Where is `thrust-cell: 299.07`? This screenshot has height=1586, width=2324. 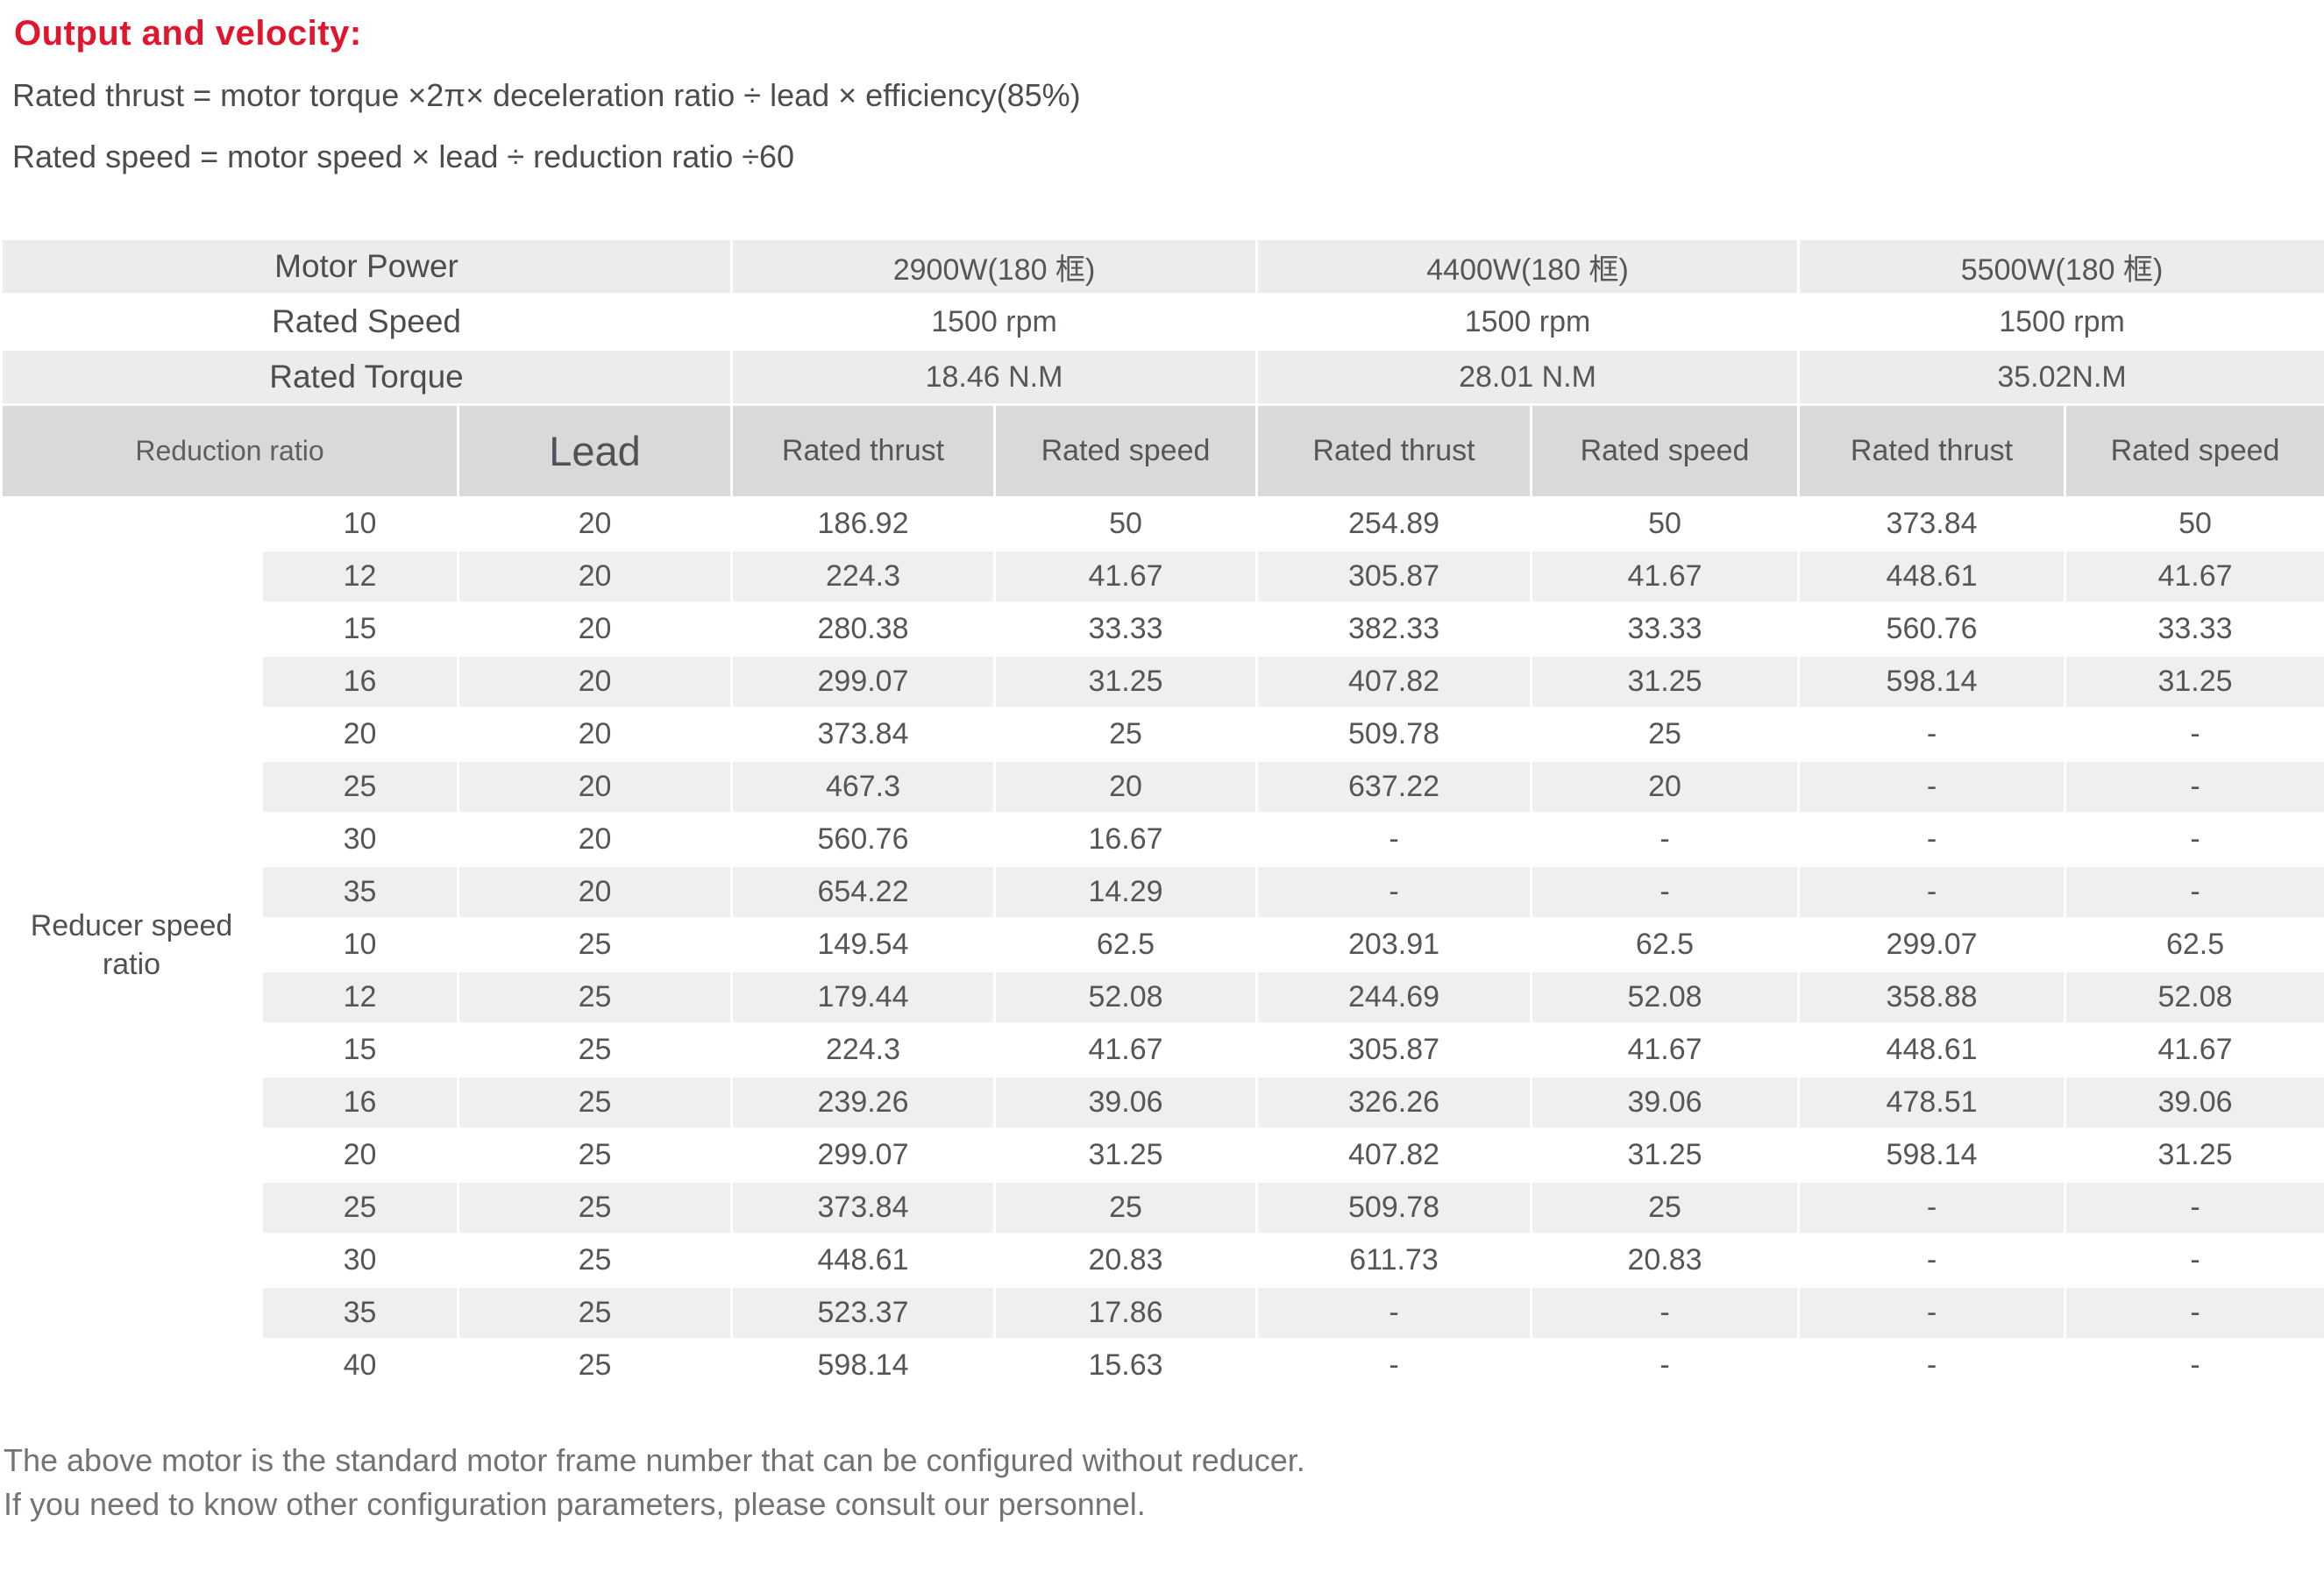
thrust-cell: 299.07 is located at coordinates (863, 1155).